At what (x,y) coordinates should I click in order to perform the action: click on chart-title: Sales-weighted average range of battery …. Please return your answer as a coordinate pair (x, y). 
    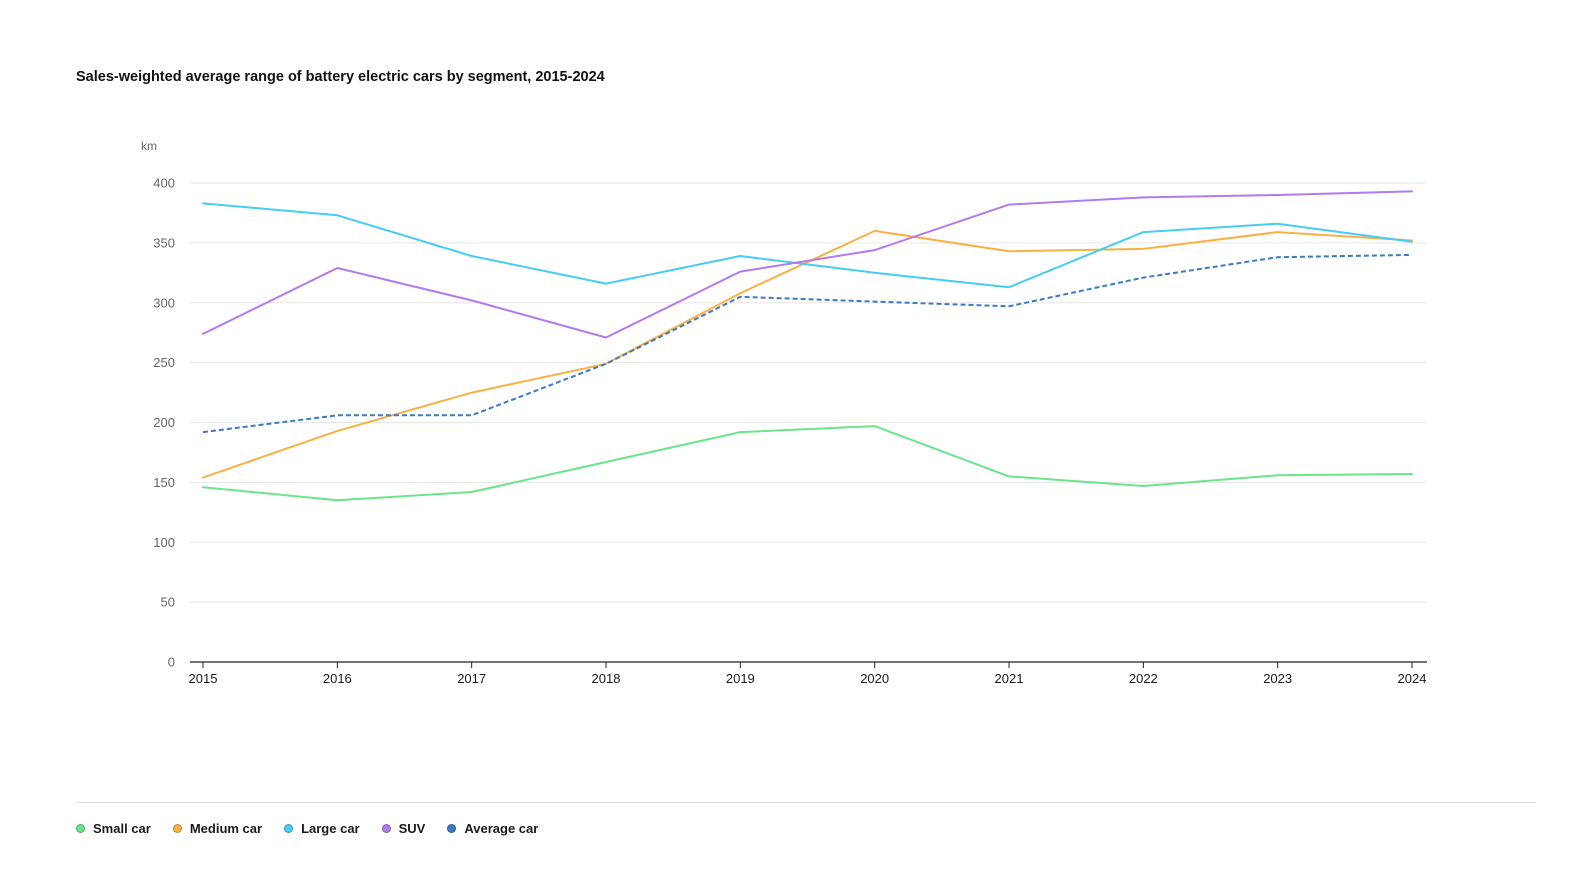
    Looking at the image, I should click on (340, 77).